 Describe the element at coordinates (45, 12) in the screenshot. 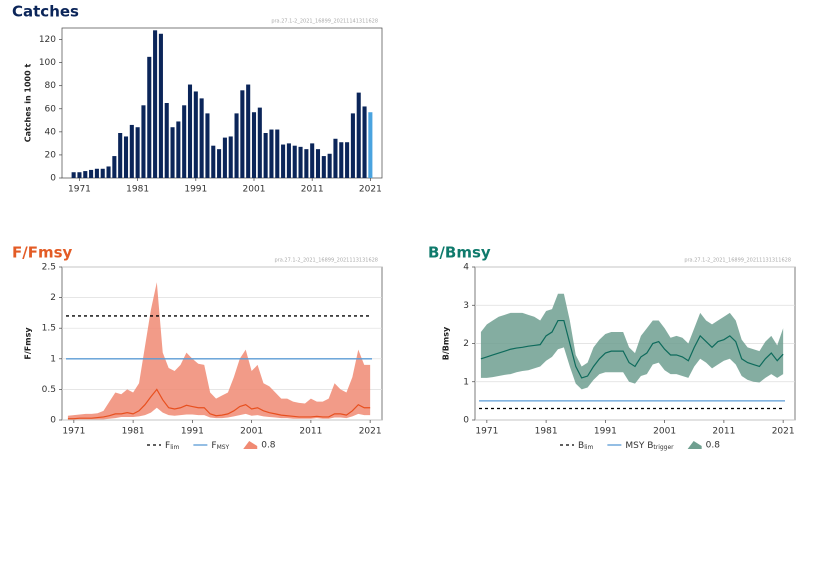

I see `chart-title: Catches` at that location.